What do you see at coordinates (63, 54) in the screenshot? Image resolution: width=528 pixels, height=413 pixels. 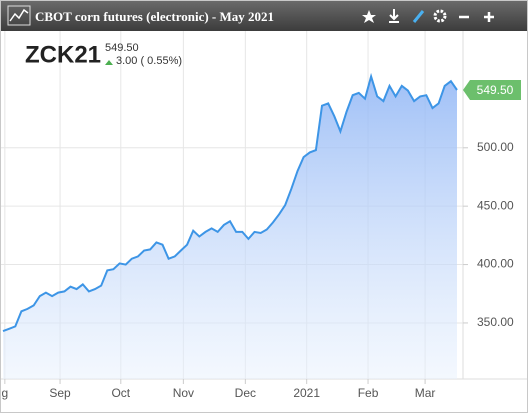 I see `symbol: ZCK21` at bounding box center [63, 54].